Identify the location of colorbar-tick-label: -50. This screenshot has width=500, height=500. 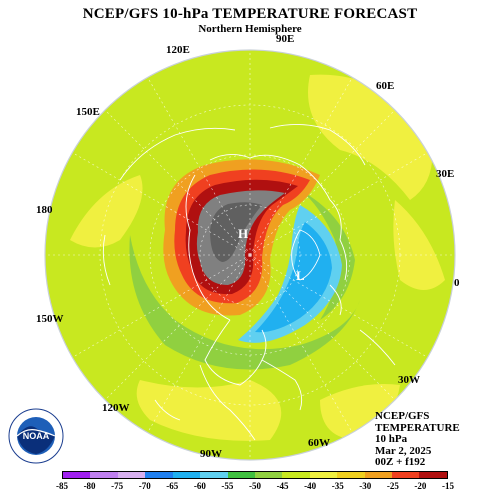
(255, 486).